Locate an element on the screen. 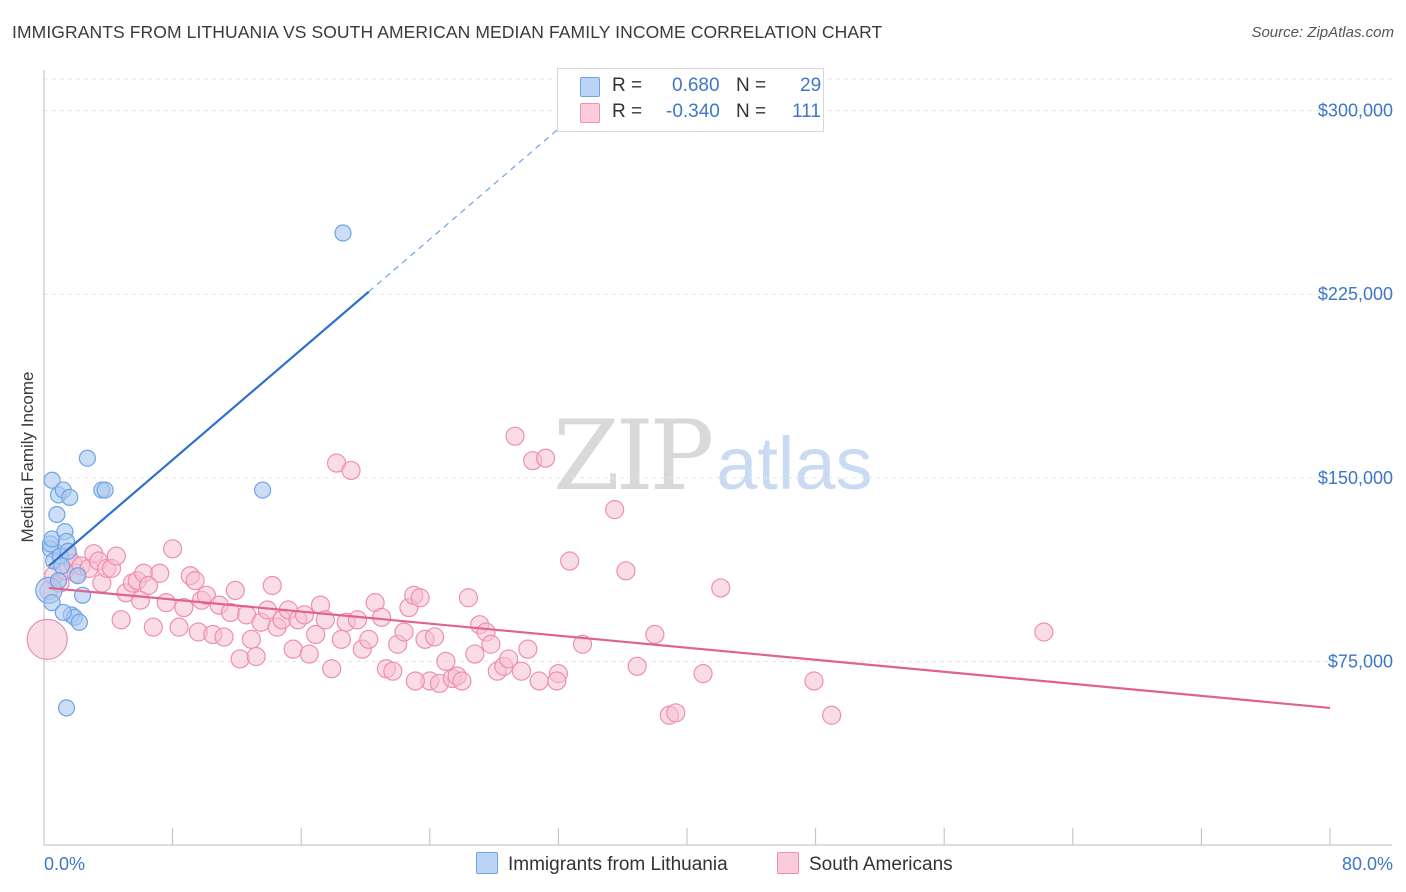 The image size is (1406, 892). source-label: Source: ZipAtlas.com is located at coordinates (1322, 32).